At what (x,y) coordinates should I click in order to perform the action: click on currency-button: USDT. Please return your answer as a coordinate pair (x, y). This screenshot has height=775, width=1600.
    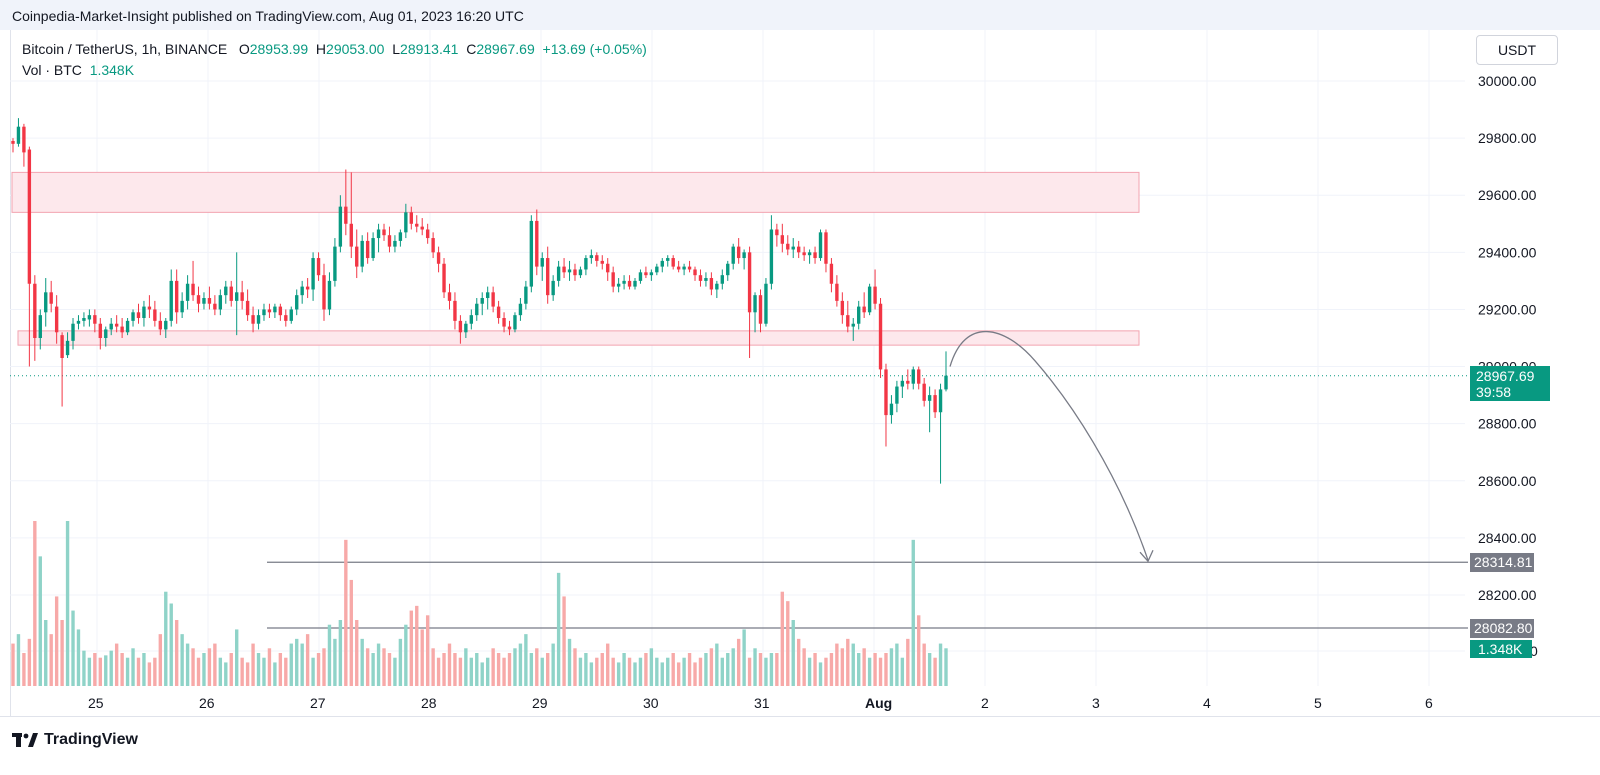
    Looking at the image, I should click on (1517, 50).